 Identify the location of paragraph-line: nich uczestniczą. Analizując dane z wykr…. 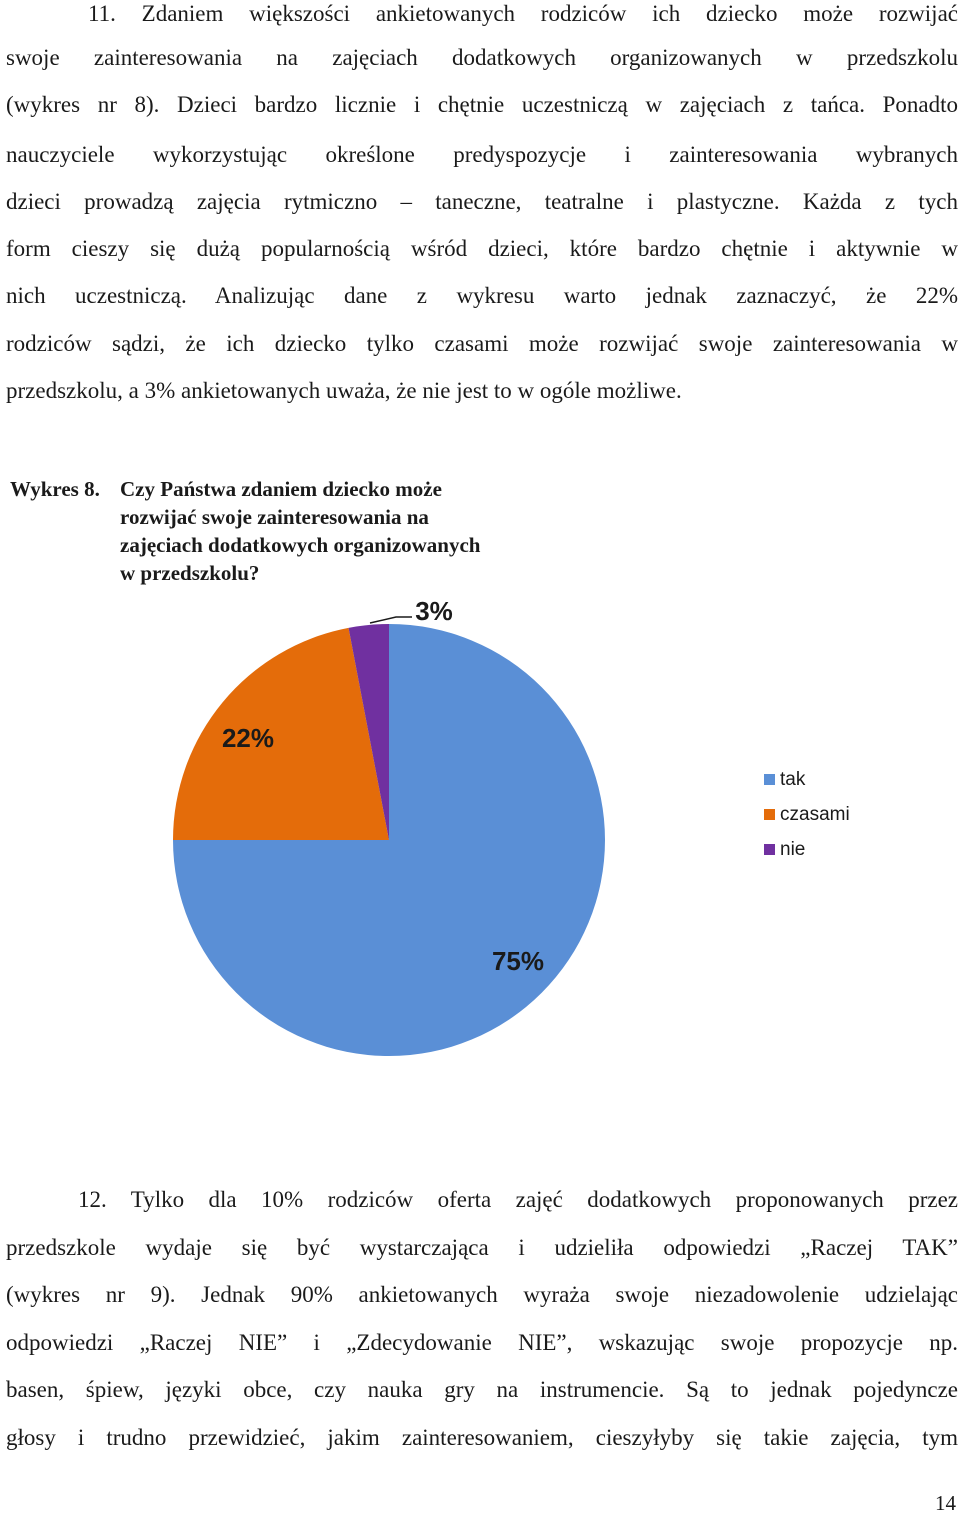
(482, 295).